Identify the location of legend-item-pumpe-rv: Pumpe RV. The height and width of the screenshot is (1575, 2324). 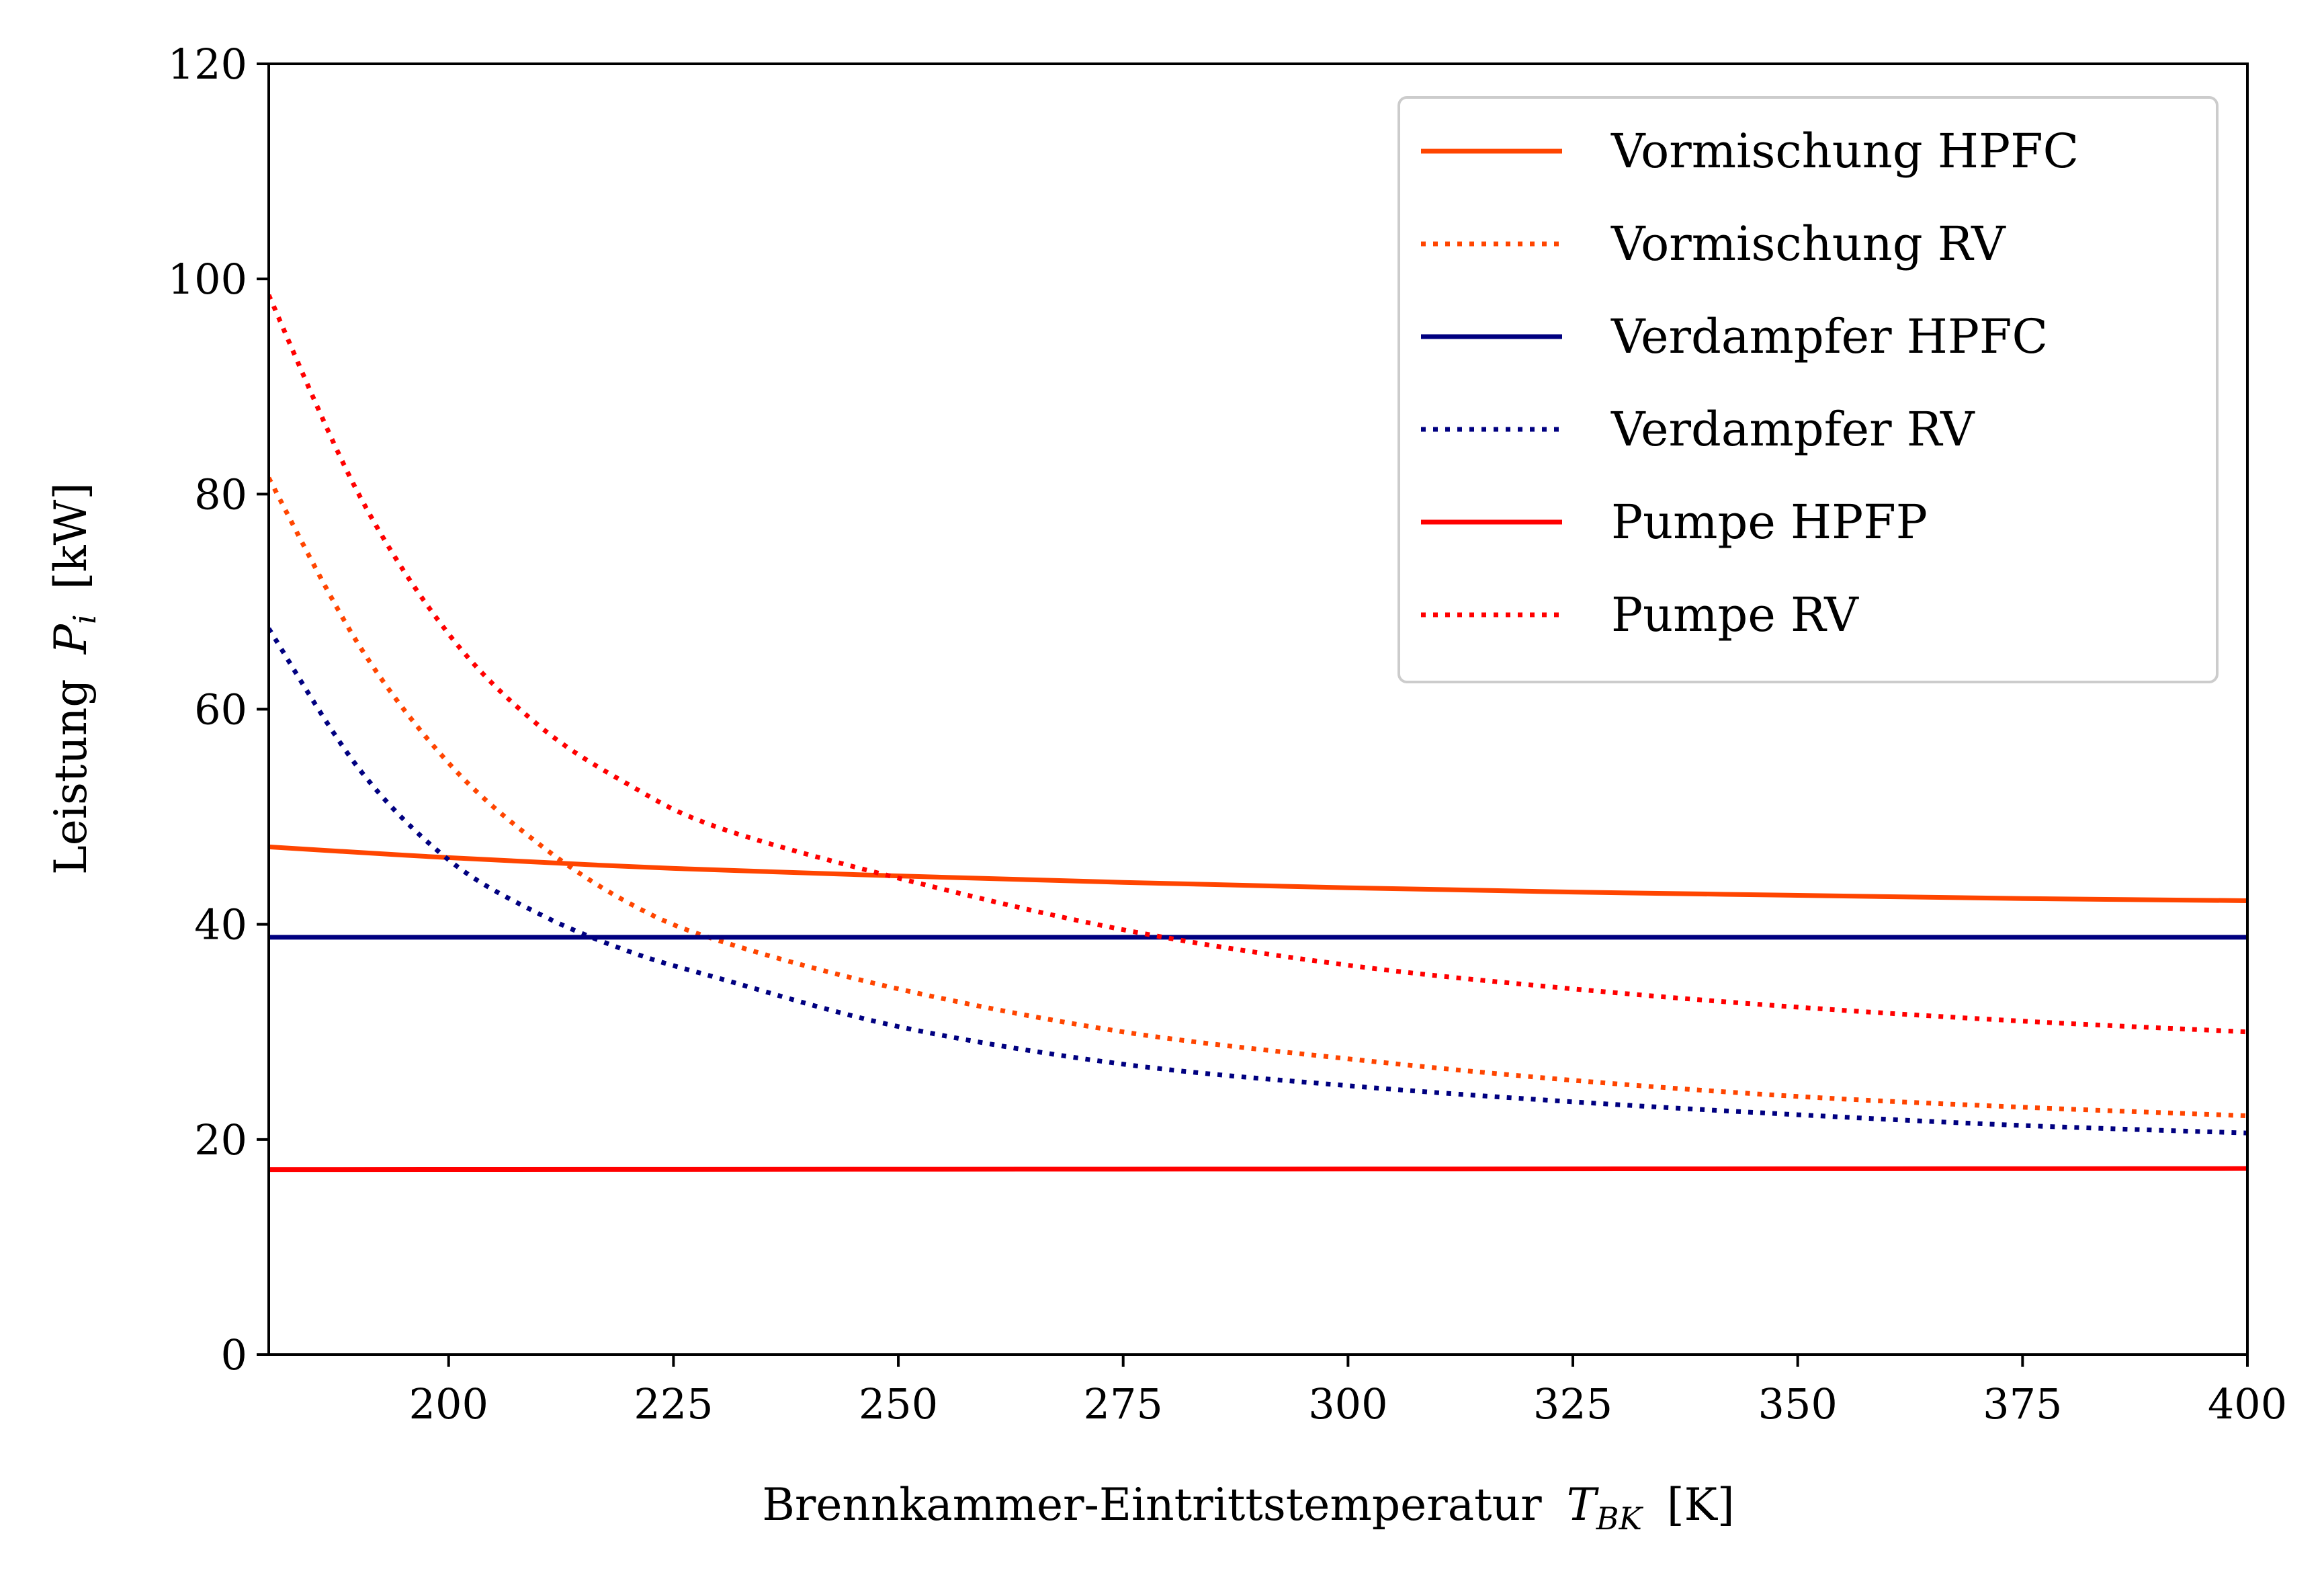
(1640, 614).